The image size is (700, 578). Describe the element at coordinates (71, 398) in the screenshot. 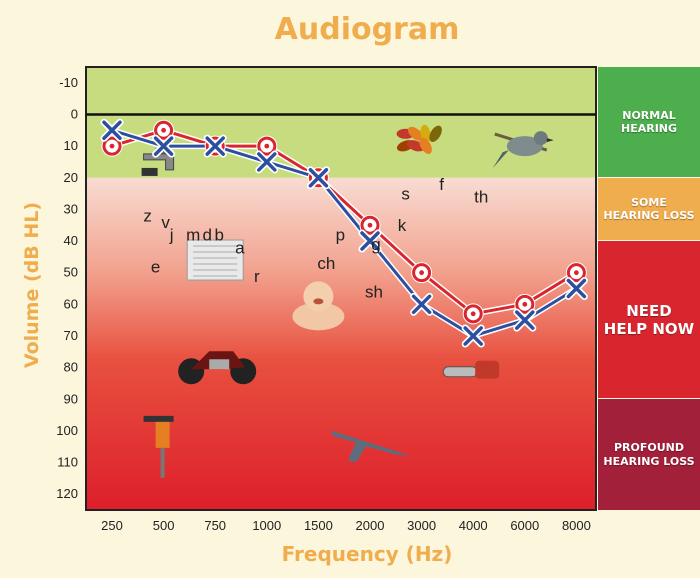

I see `y-tick-label: 90` at that location.